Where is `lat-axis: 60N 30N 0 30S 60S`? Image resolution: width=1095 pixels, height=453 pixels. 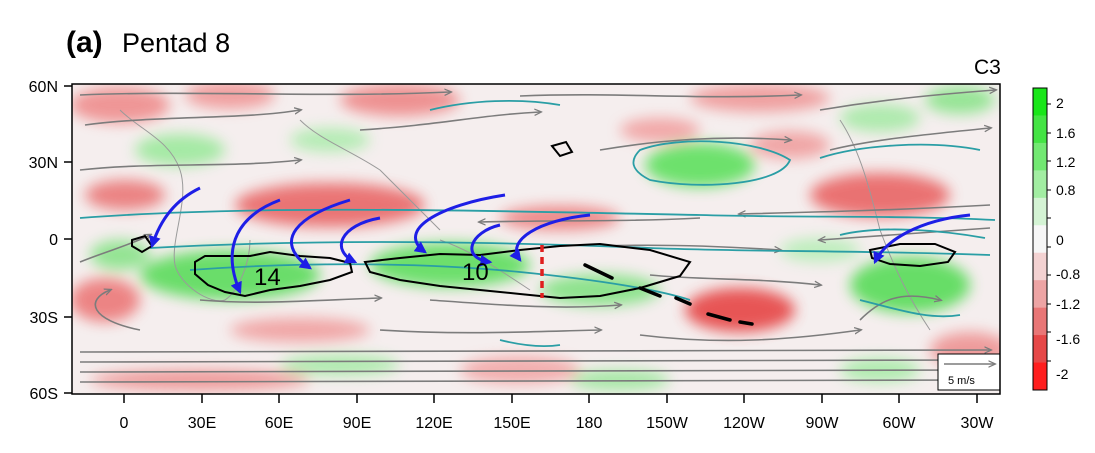 lat-axis: 60N 30N 0 30S 60S is located at coordinates (50, 241).